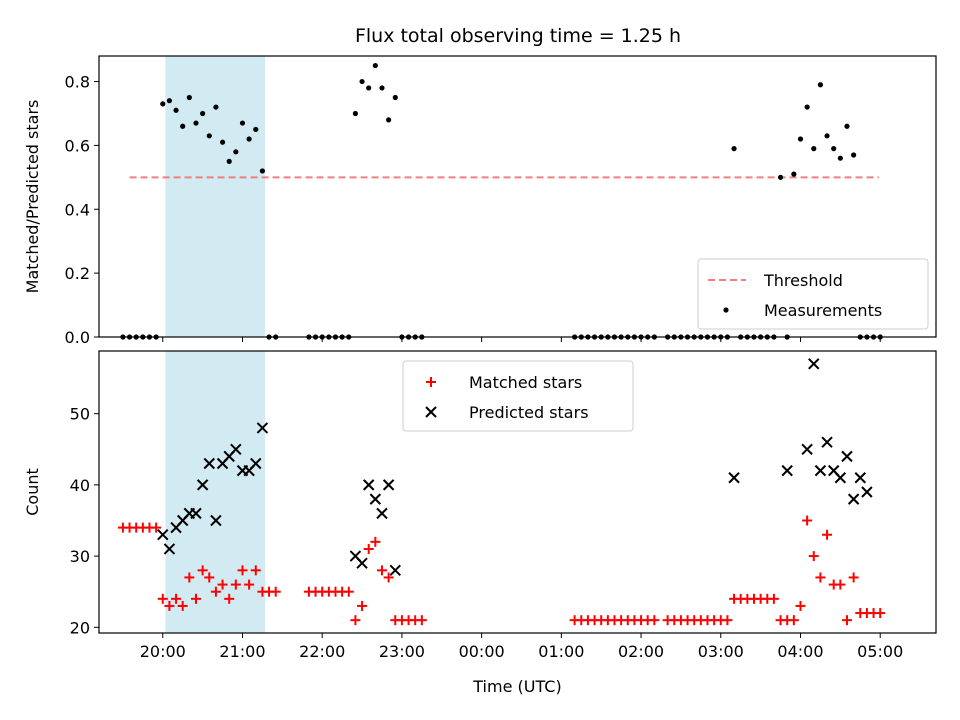  What do you see at coordinates (77, 82) in the screenshot?
I see `y-tick-label: 0.8` at bounding box center [77, 82].